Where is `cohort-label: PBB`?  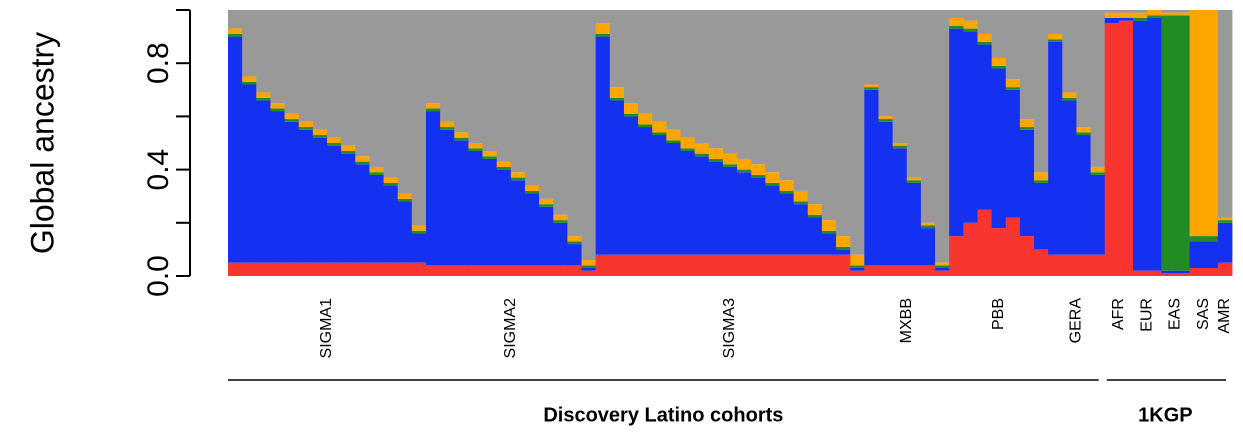 cohort-label: PBB is located at coordinates (998, 314).